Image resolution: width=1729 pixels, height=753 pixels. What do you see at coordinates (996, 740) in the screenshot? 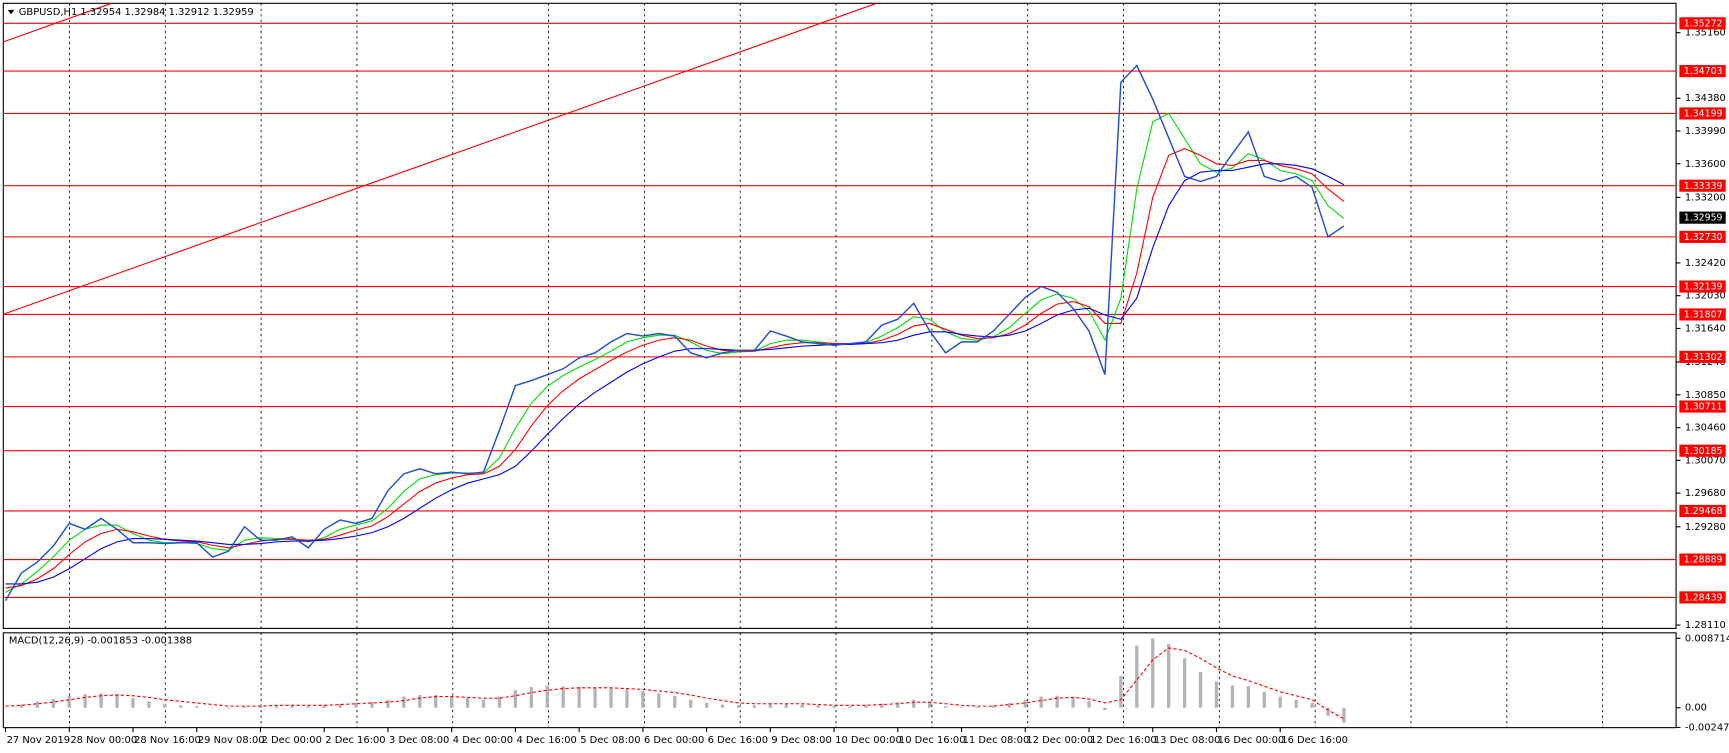
I see `x-tick-label: 11 Dec 08:00` at bounding box center [996, 740].